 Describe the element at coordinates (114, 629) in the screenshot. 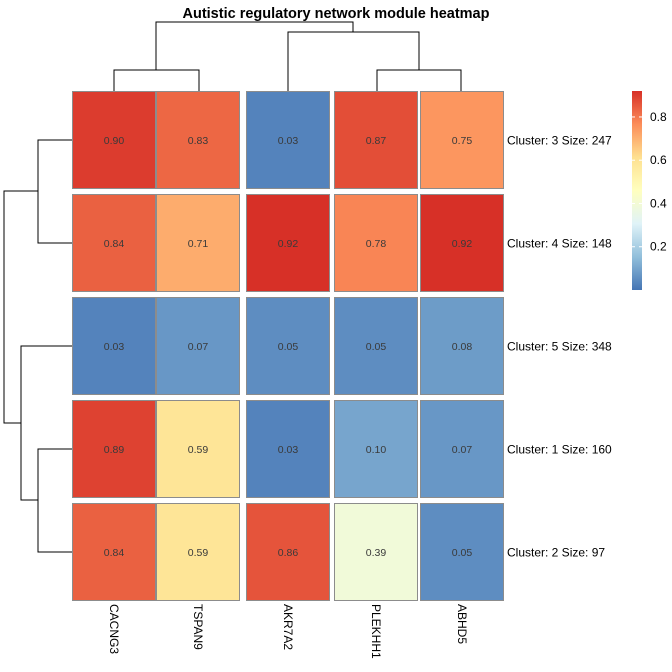

I see `column-label: CACNG3` at that location.